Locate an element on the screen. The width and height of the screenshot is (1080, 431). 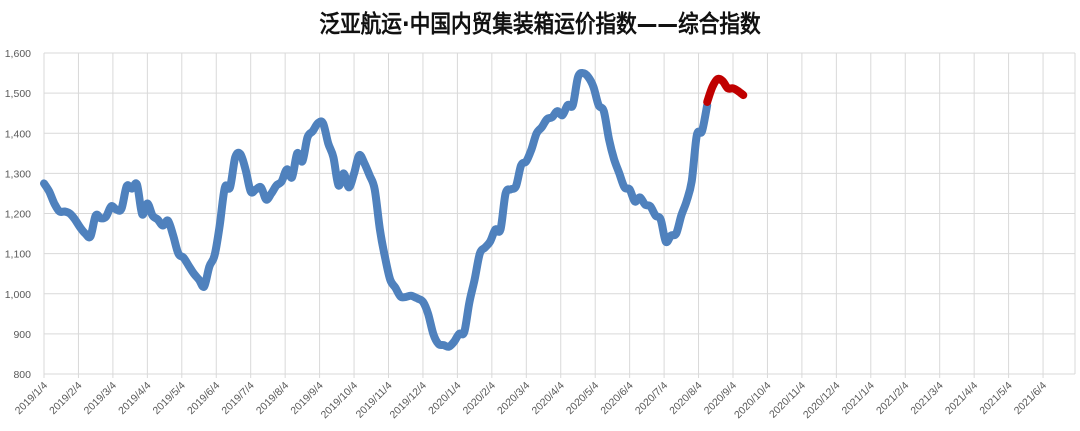
y-tick-label: 1,500 is located at coordinates (18, 94).